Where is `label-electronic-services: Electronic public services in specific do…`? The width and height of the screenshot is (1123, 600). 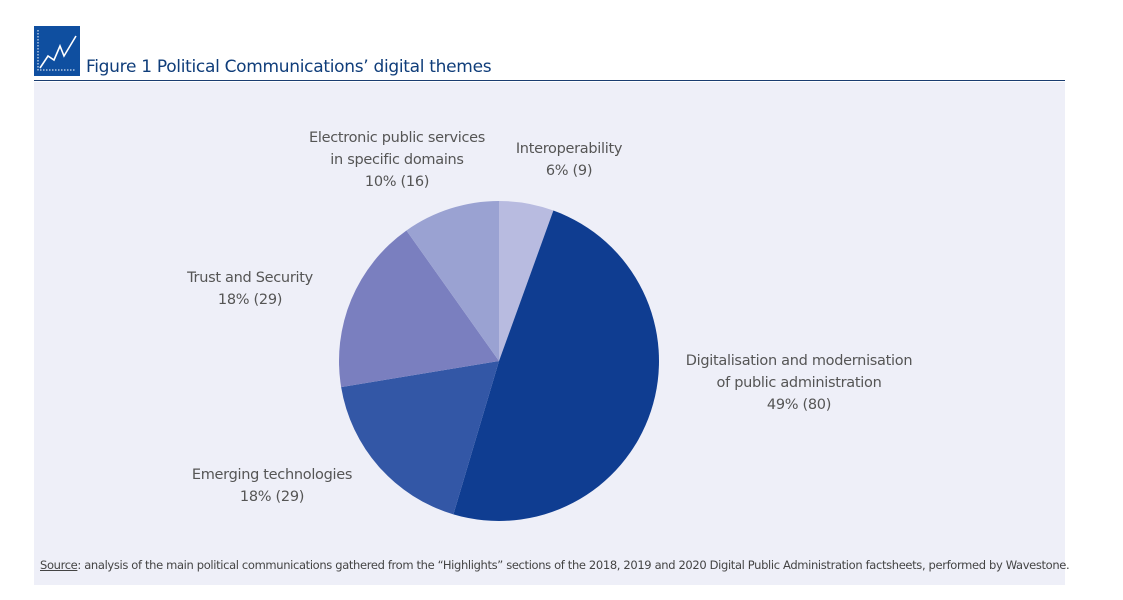
label-electronic-services: Electronic public services in specific do… is located at coordinates (397, 160).